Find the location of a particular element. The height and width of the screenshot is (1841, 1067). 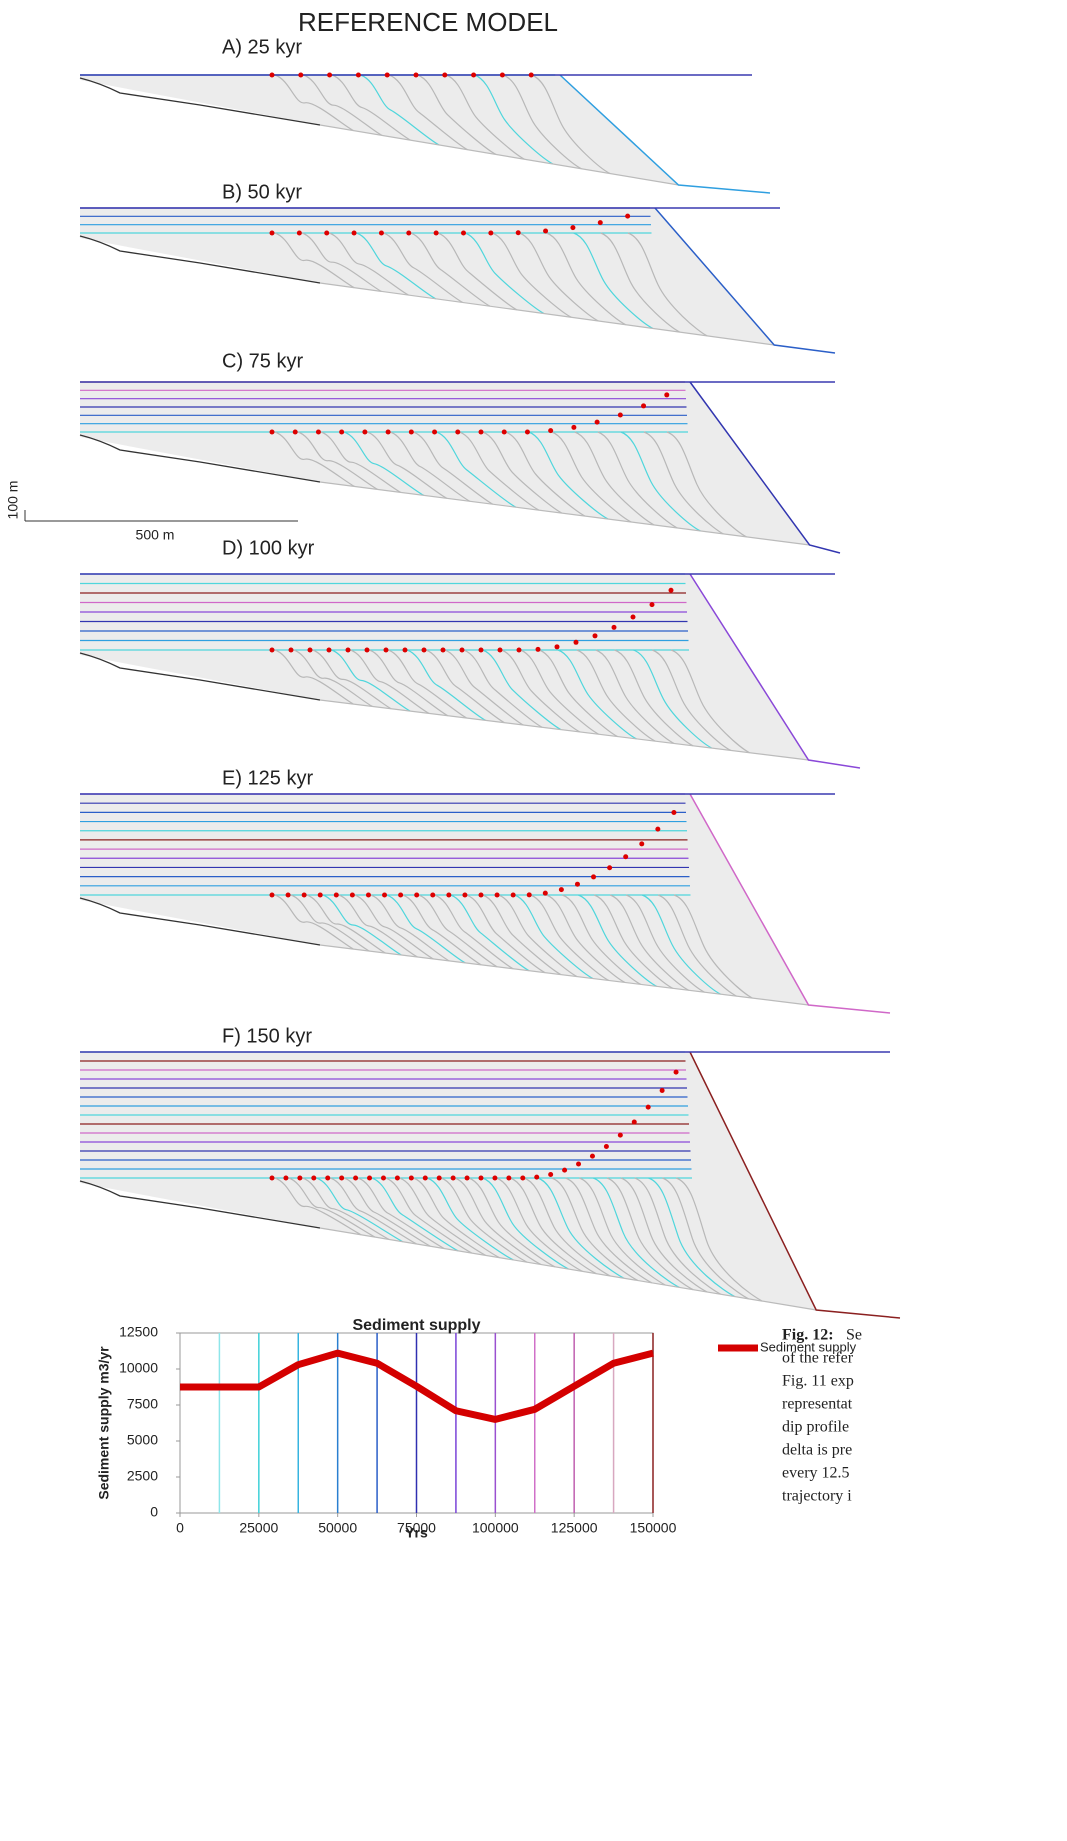

panel-label: D) 100 kyr is located at coordinates (268, 548).